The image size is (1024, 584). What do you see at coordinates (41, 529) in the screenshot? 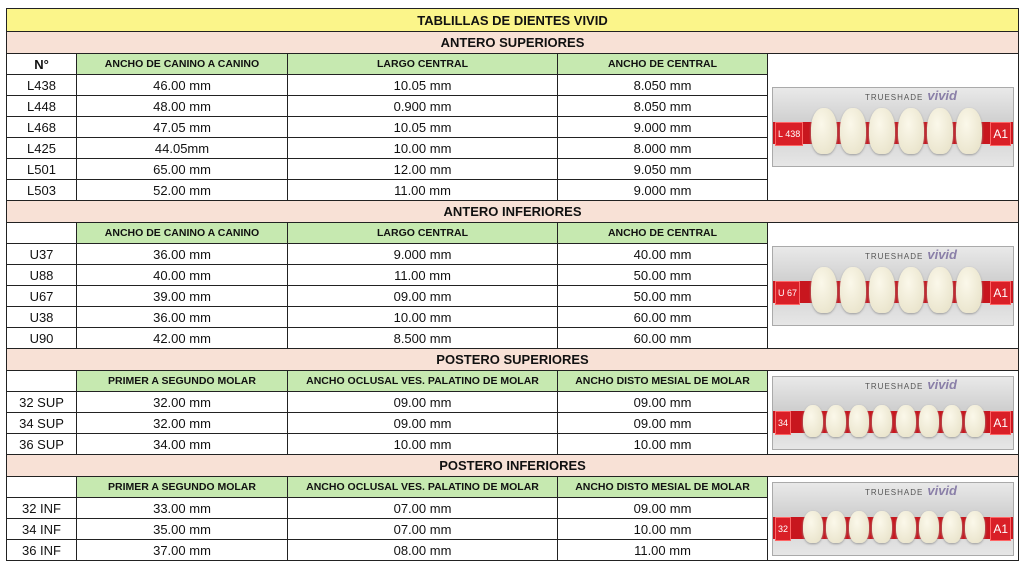
I see `model-cell: 34 INF` at bounding box center [41, 529].